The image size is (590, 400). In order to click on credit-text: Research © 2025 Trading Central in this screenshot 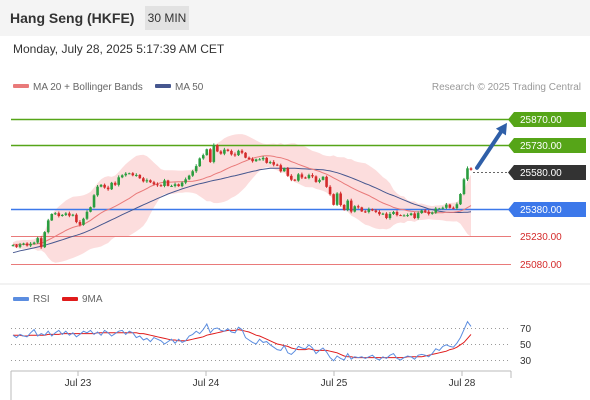, I will do `click(506, 87)`.